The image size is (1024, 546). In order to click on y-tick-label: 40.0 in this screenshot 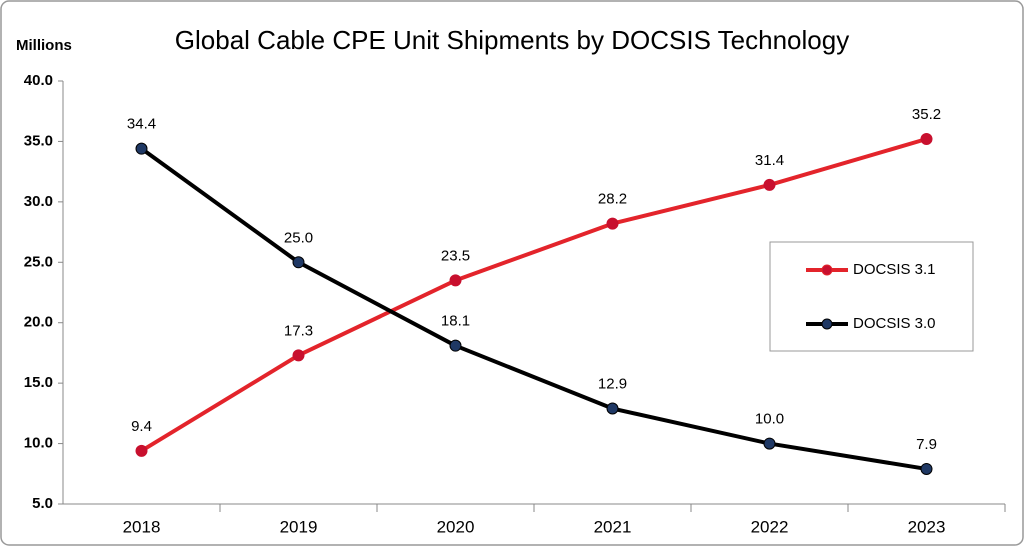, I will do `click(38, 80)`.